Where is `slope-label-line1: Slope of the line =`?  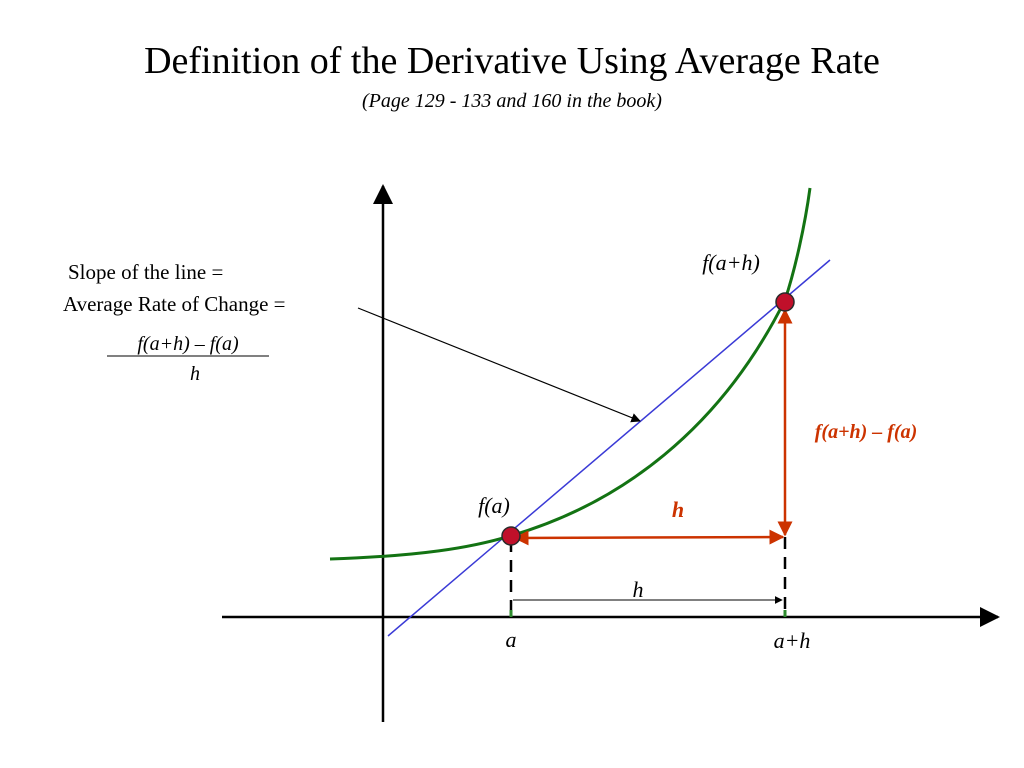
slope-label-line1: Slope of the line = is located at coordinates (145, 272).